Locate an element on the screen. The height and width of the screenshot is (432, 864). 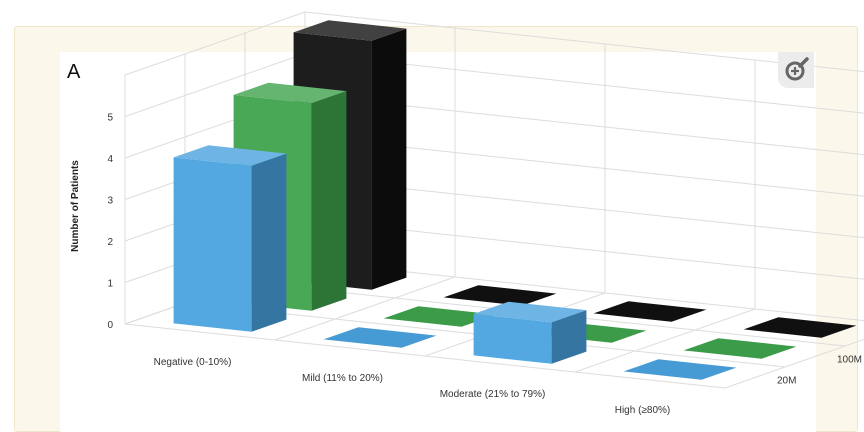
y-tick-label: 4 is located at coordinates (110, 159).